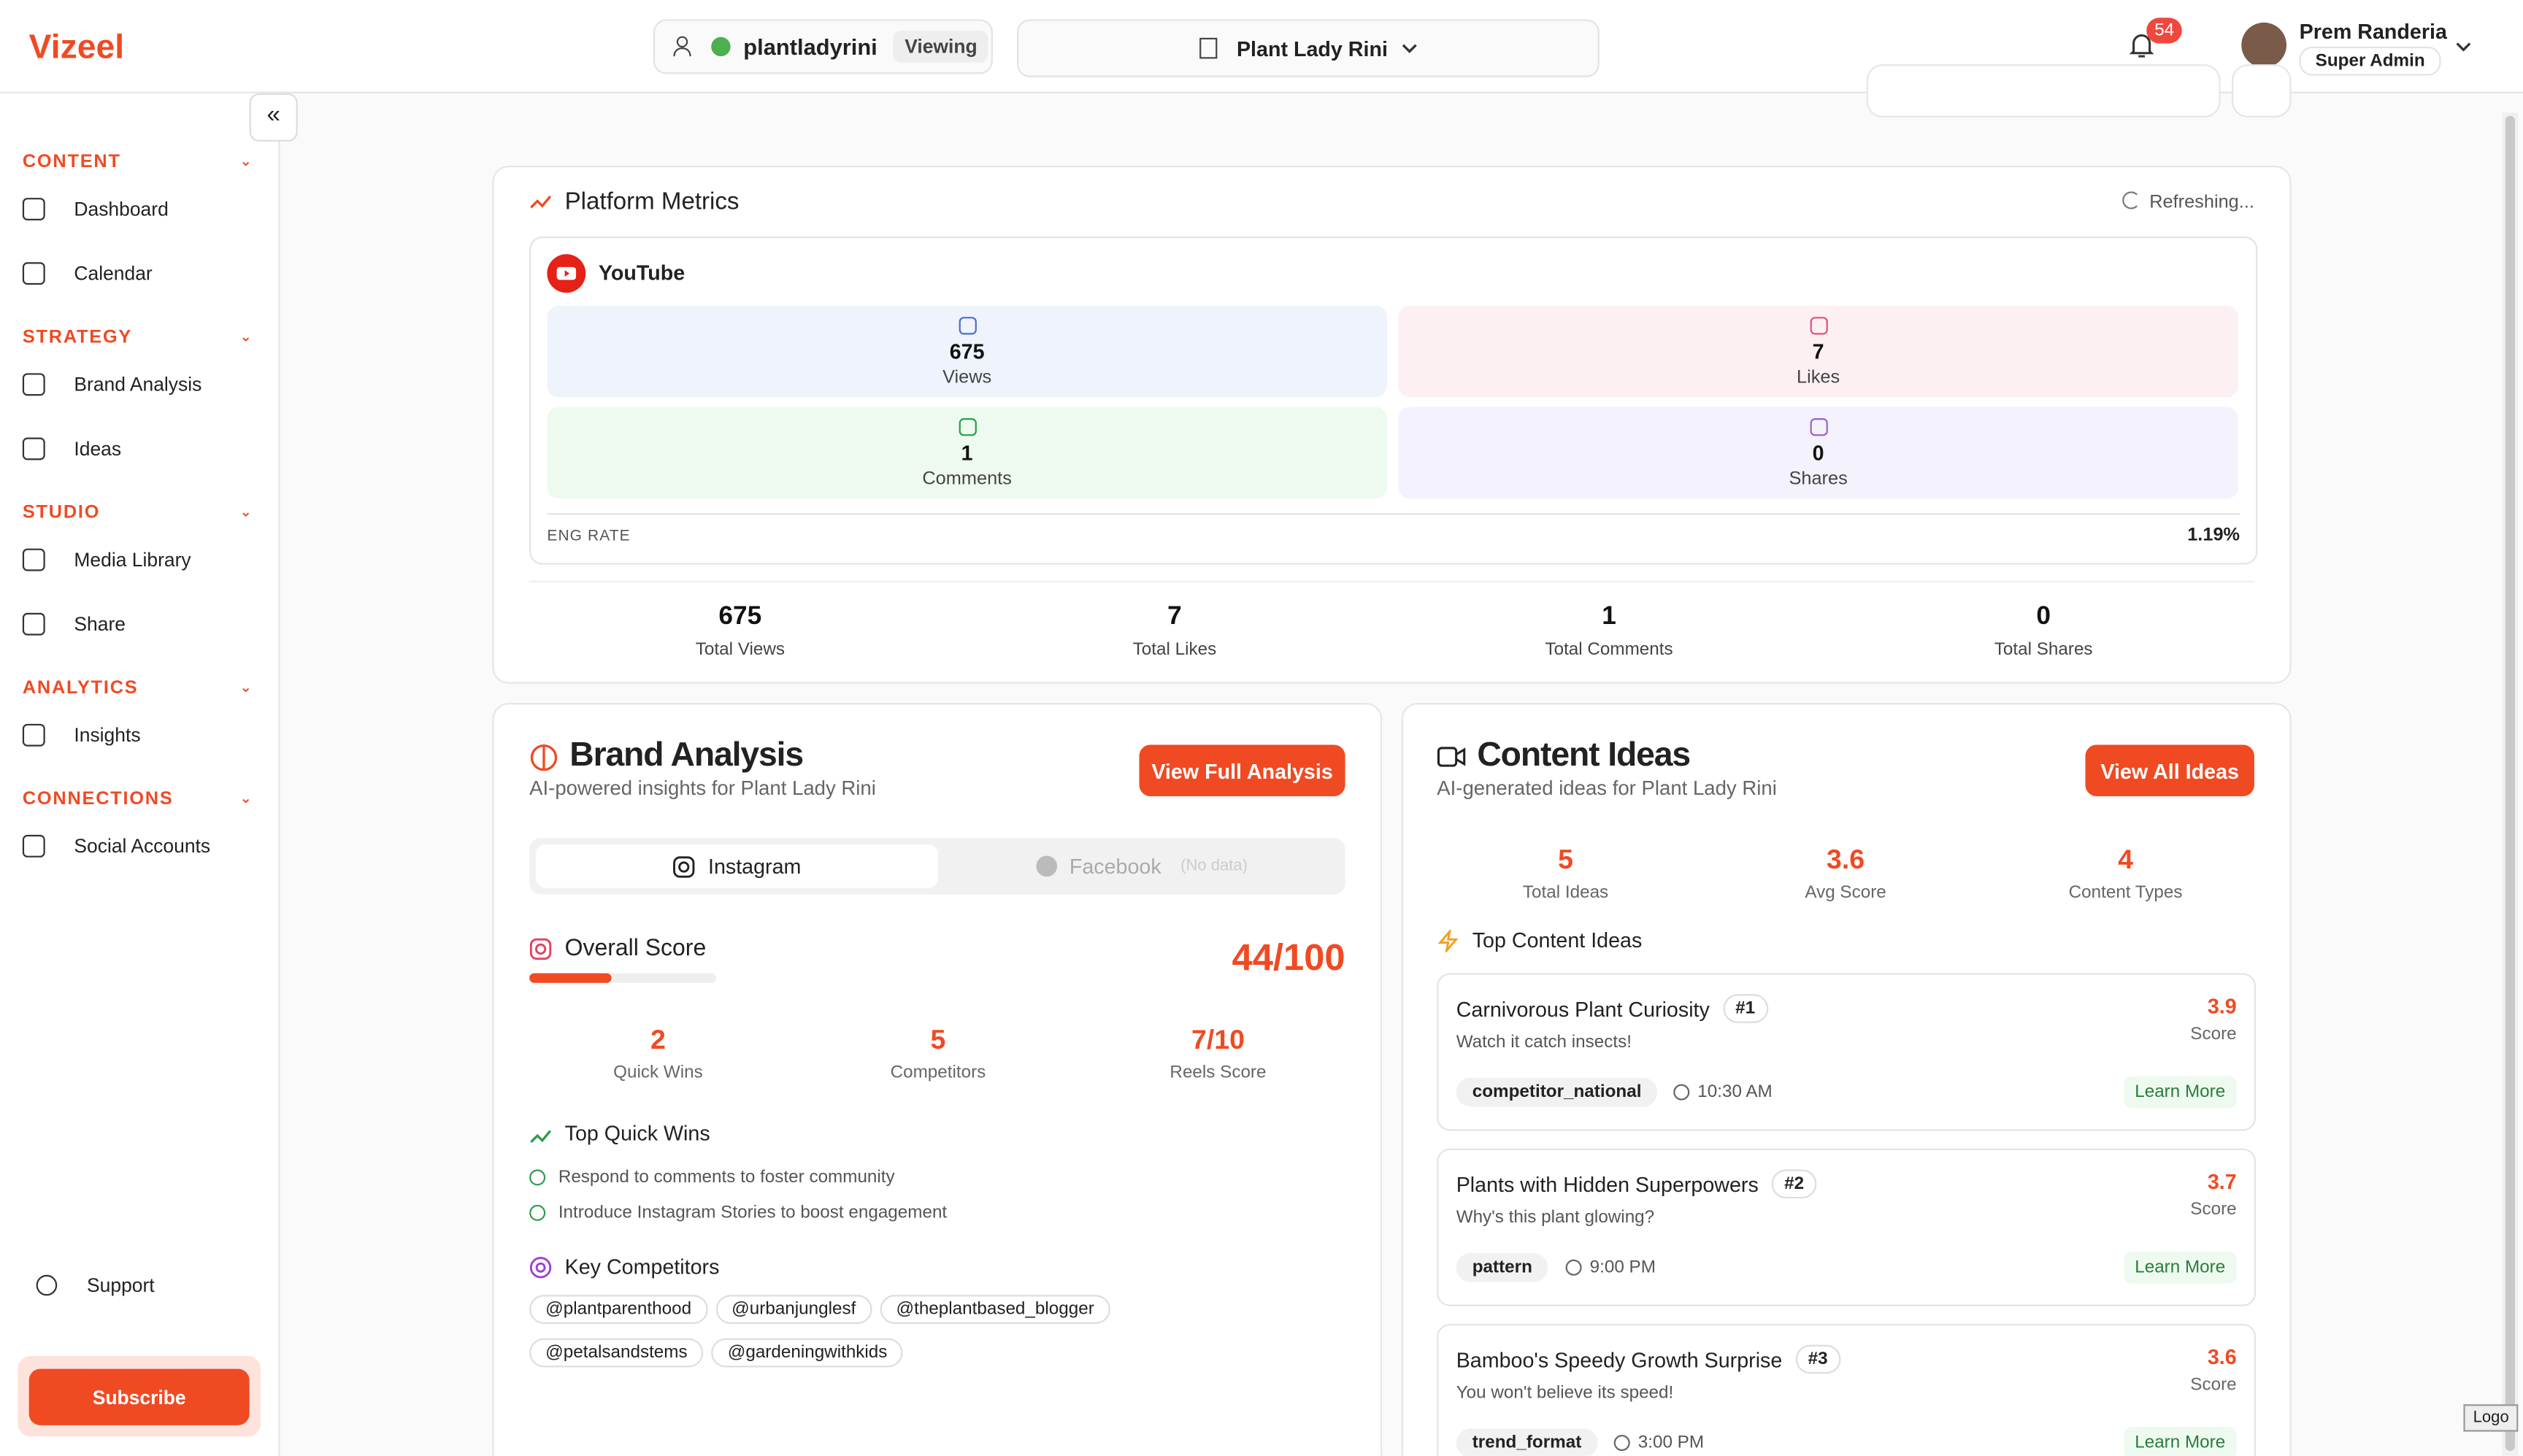 The image size is (2523, 1456). I want to click on brand-select: Plant Lady Rini, so click(1308, 48).